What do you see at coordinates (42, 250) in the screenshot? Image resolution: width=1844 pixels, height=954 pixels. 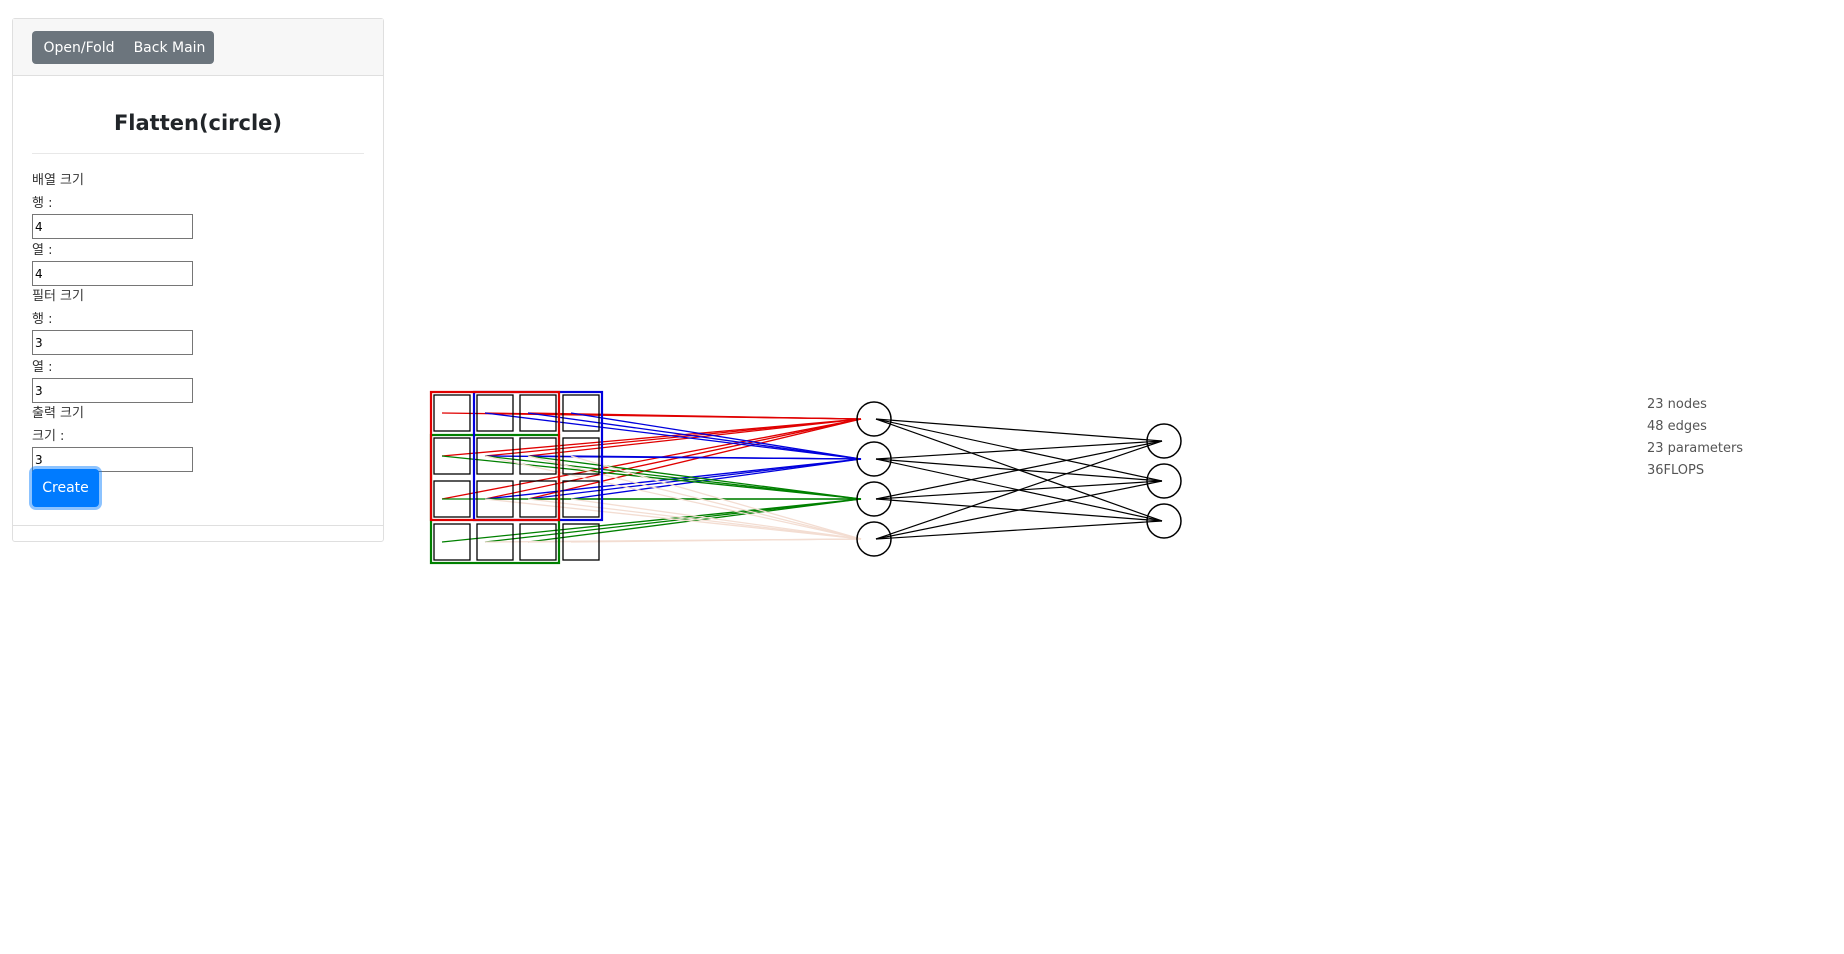 I see `array-col-label: 열 :` at bounding box center [42, 250].